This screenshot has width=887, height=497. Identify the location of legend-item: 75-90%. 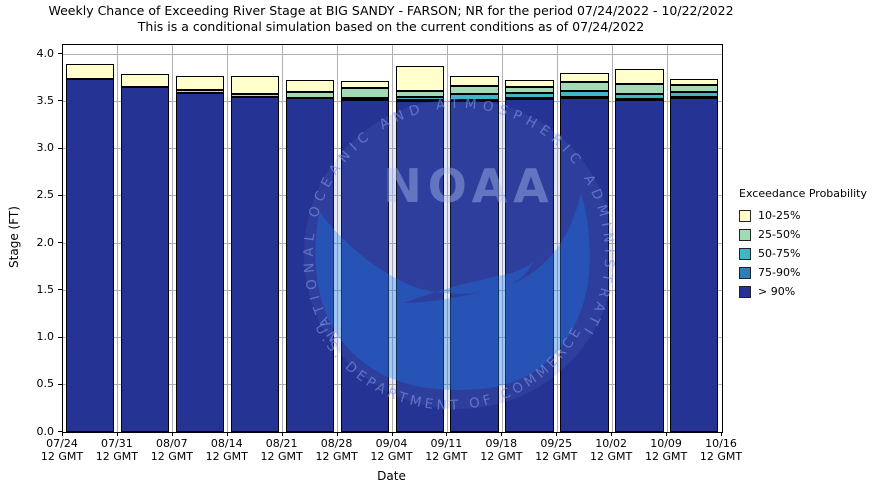
(803, 272).